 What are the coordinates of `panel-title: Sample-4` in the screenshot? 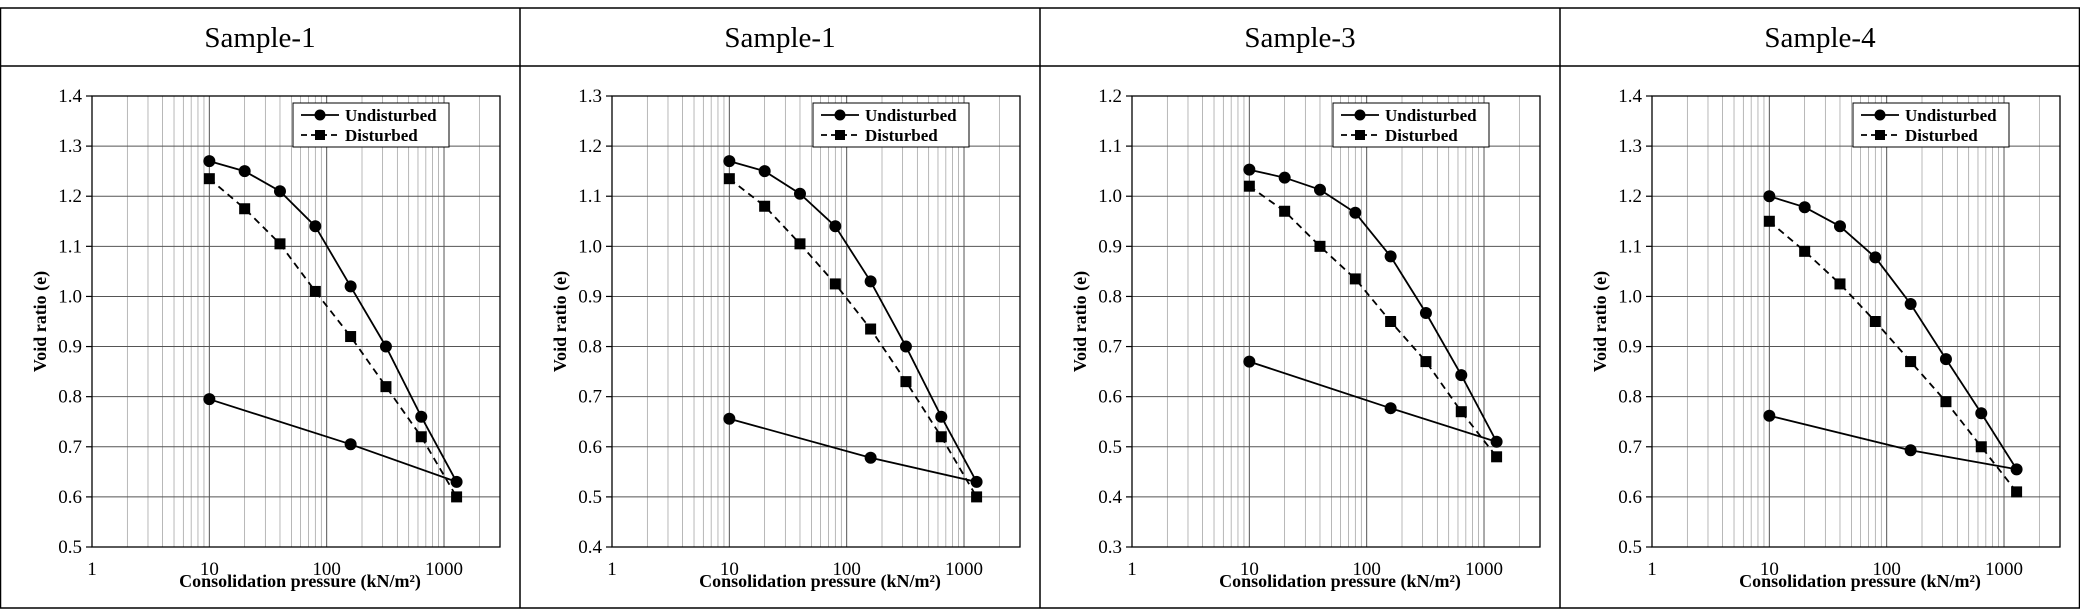 It's located at (1820, 38).